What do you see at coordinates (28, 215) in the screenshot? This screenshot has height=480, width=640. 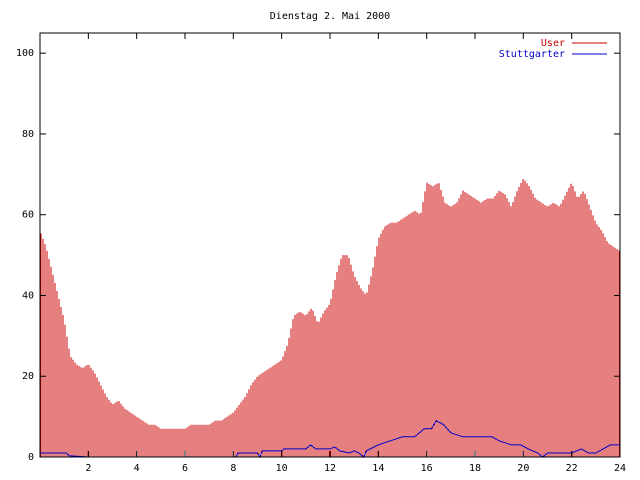 I see `y-tick-label: 60` at bounding box center [28, 215].